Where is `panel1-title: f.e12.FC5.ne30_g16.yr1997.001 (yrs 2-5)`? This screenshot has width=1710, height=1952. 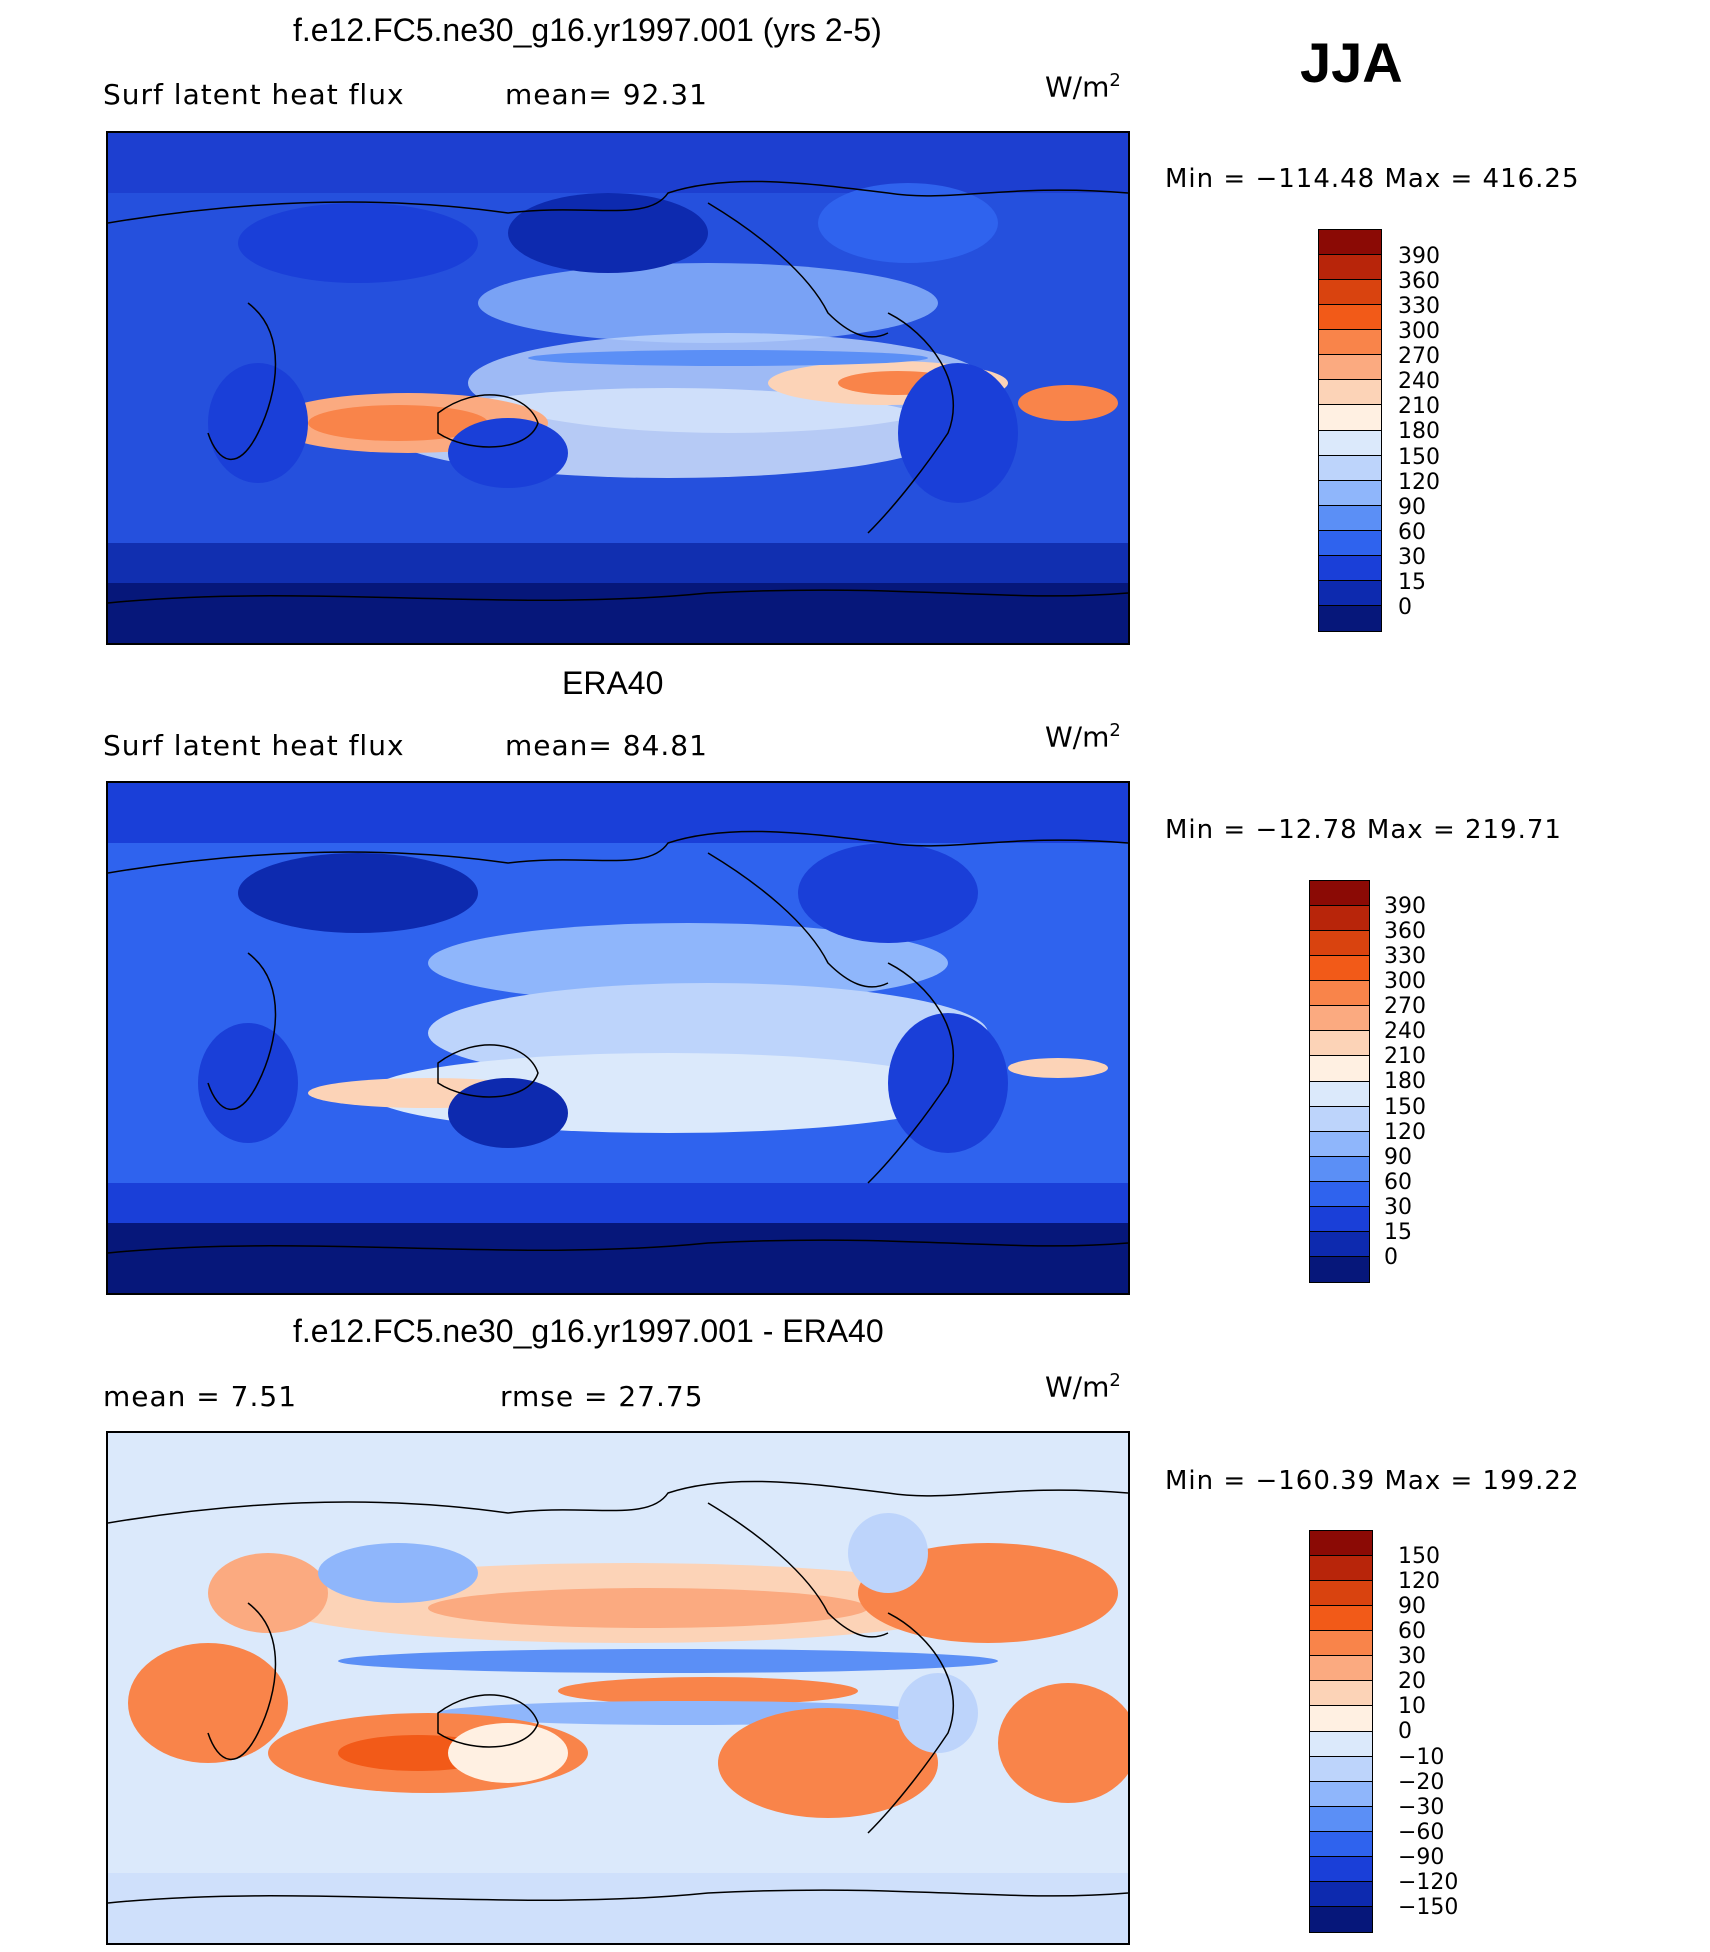
panel1-title: f.e12.FC5.ne30_g16.yr1997.001 (yrs 2-5) is located at coordinates (587, 30).